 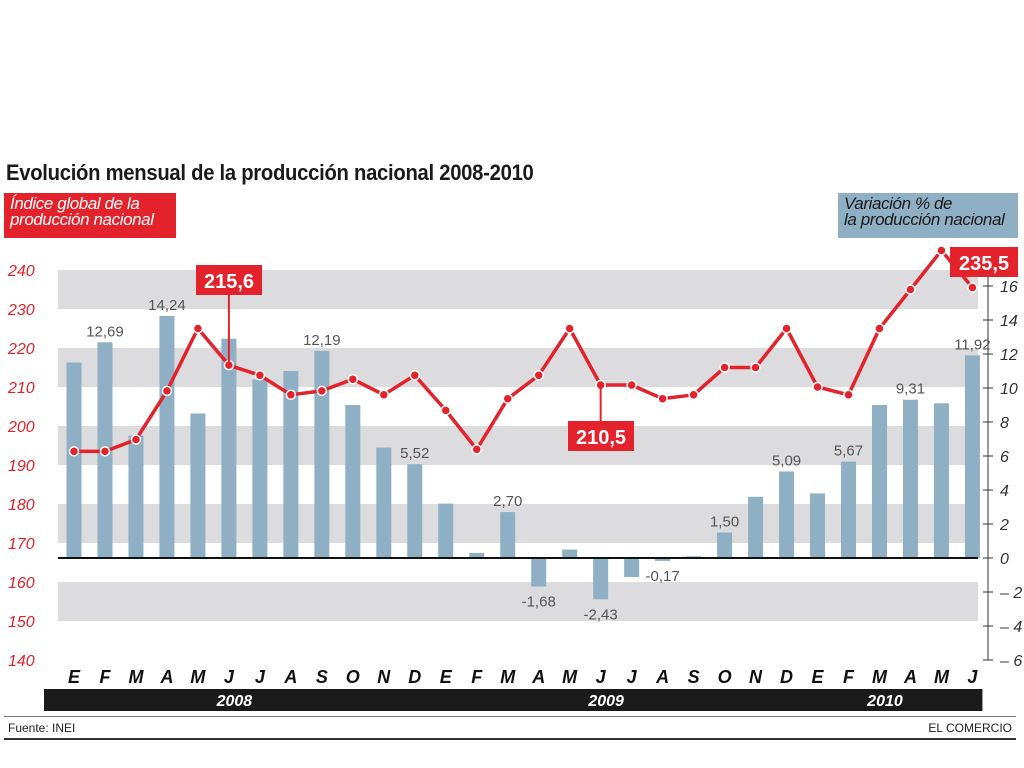 What do you see at coordinates (42, 728) in the screenshot?
I see `source-note: Fuente: INEI` at bounding box center [42, 728].